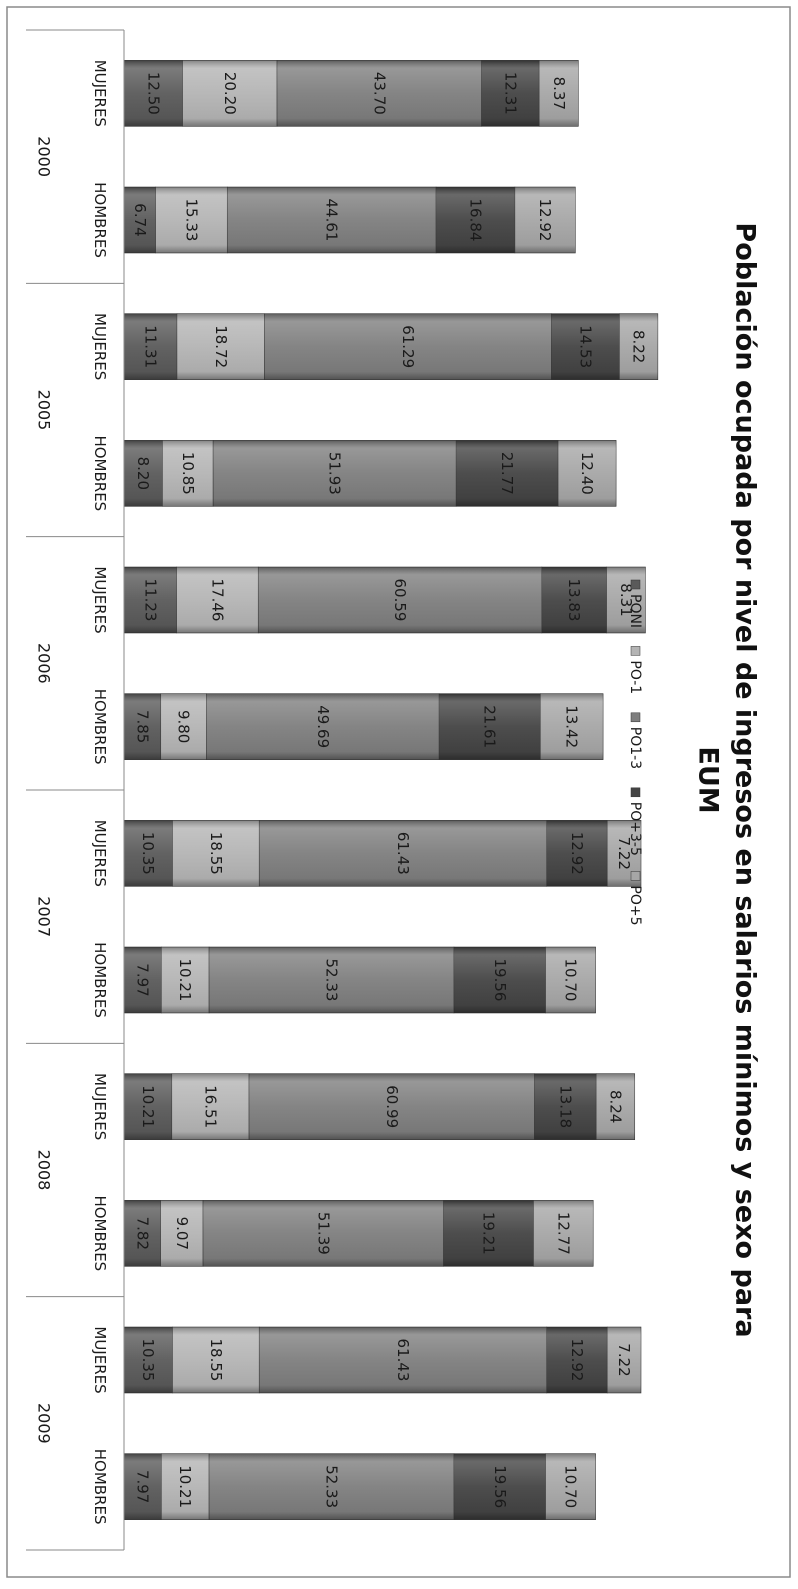 Image resolution: width=798 pixels, height=1589 pixels. I want to click on data-label: 21.61, so click(490, 726).